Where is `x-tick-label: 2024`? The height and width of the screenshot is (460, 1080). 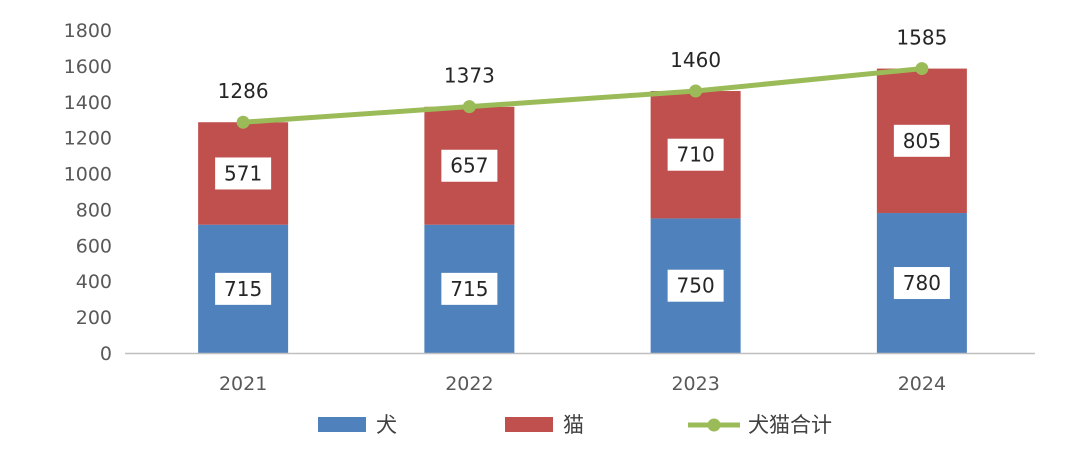 x-tick-label: 2024 is located at coordinates (922, 384).